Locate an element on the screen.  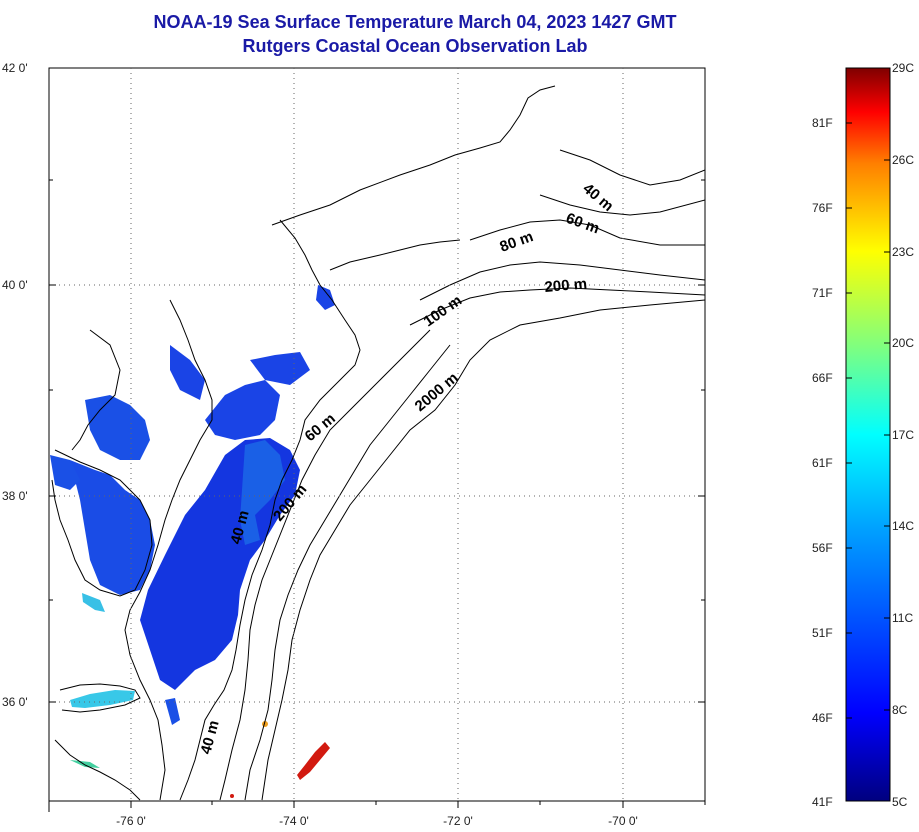
lon-label: -76 0' is located at coordinates (131, 821).